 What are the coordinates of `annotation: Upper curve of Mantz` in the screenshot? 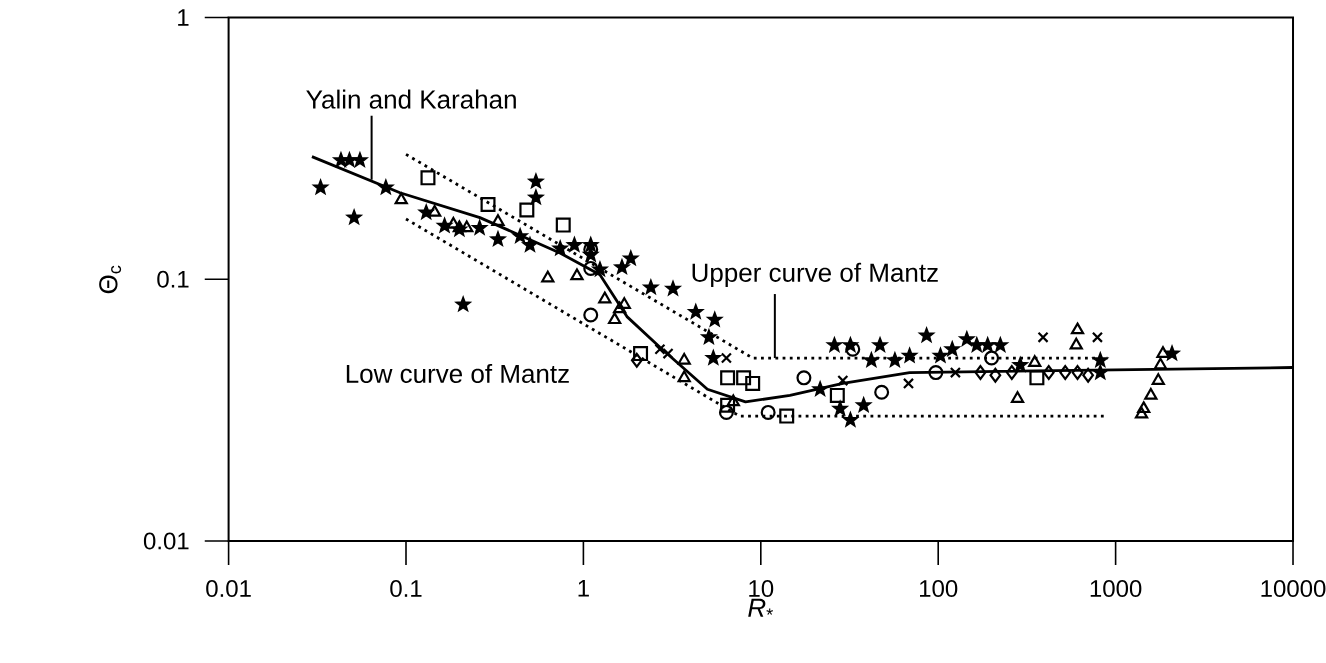 It's located at (815, 275).